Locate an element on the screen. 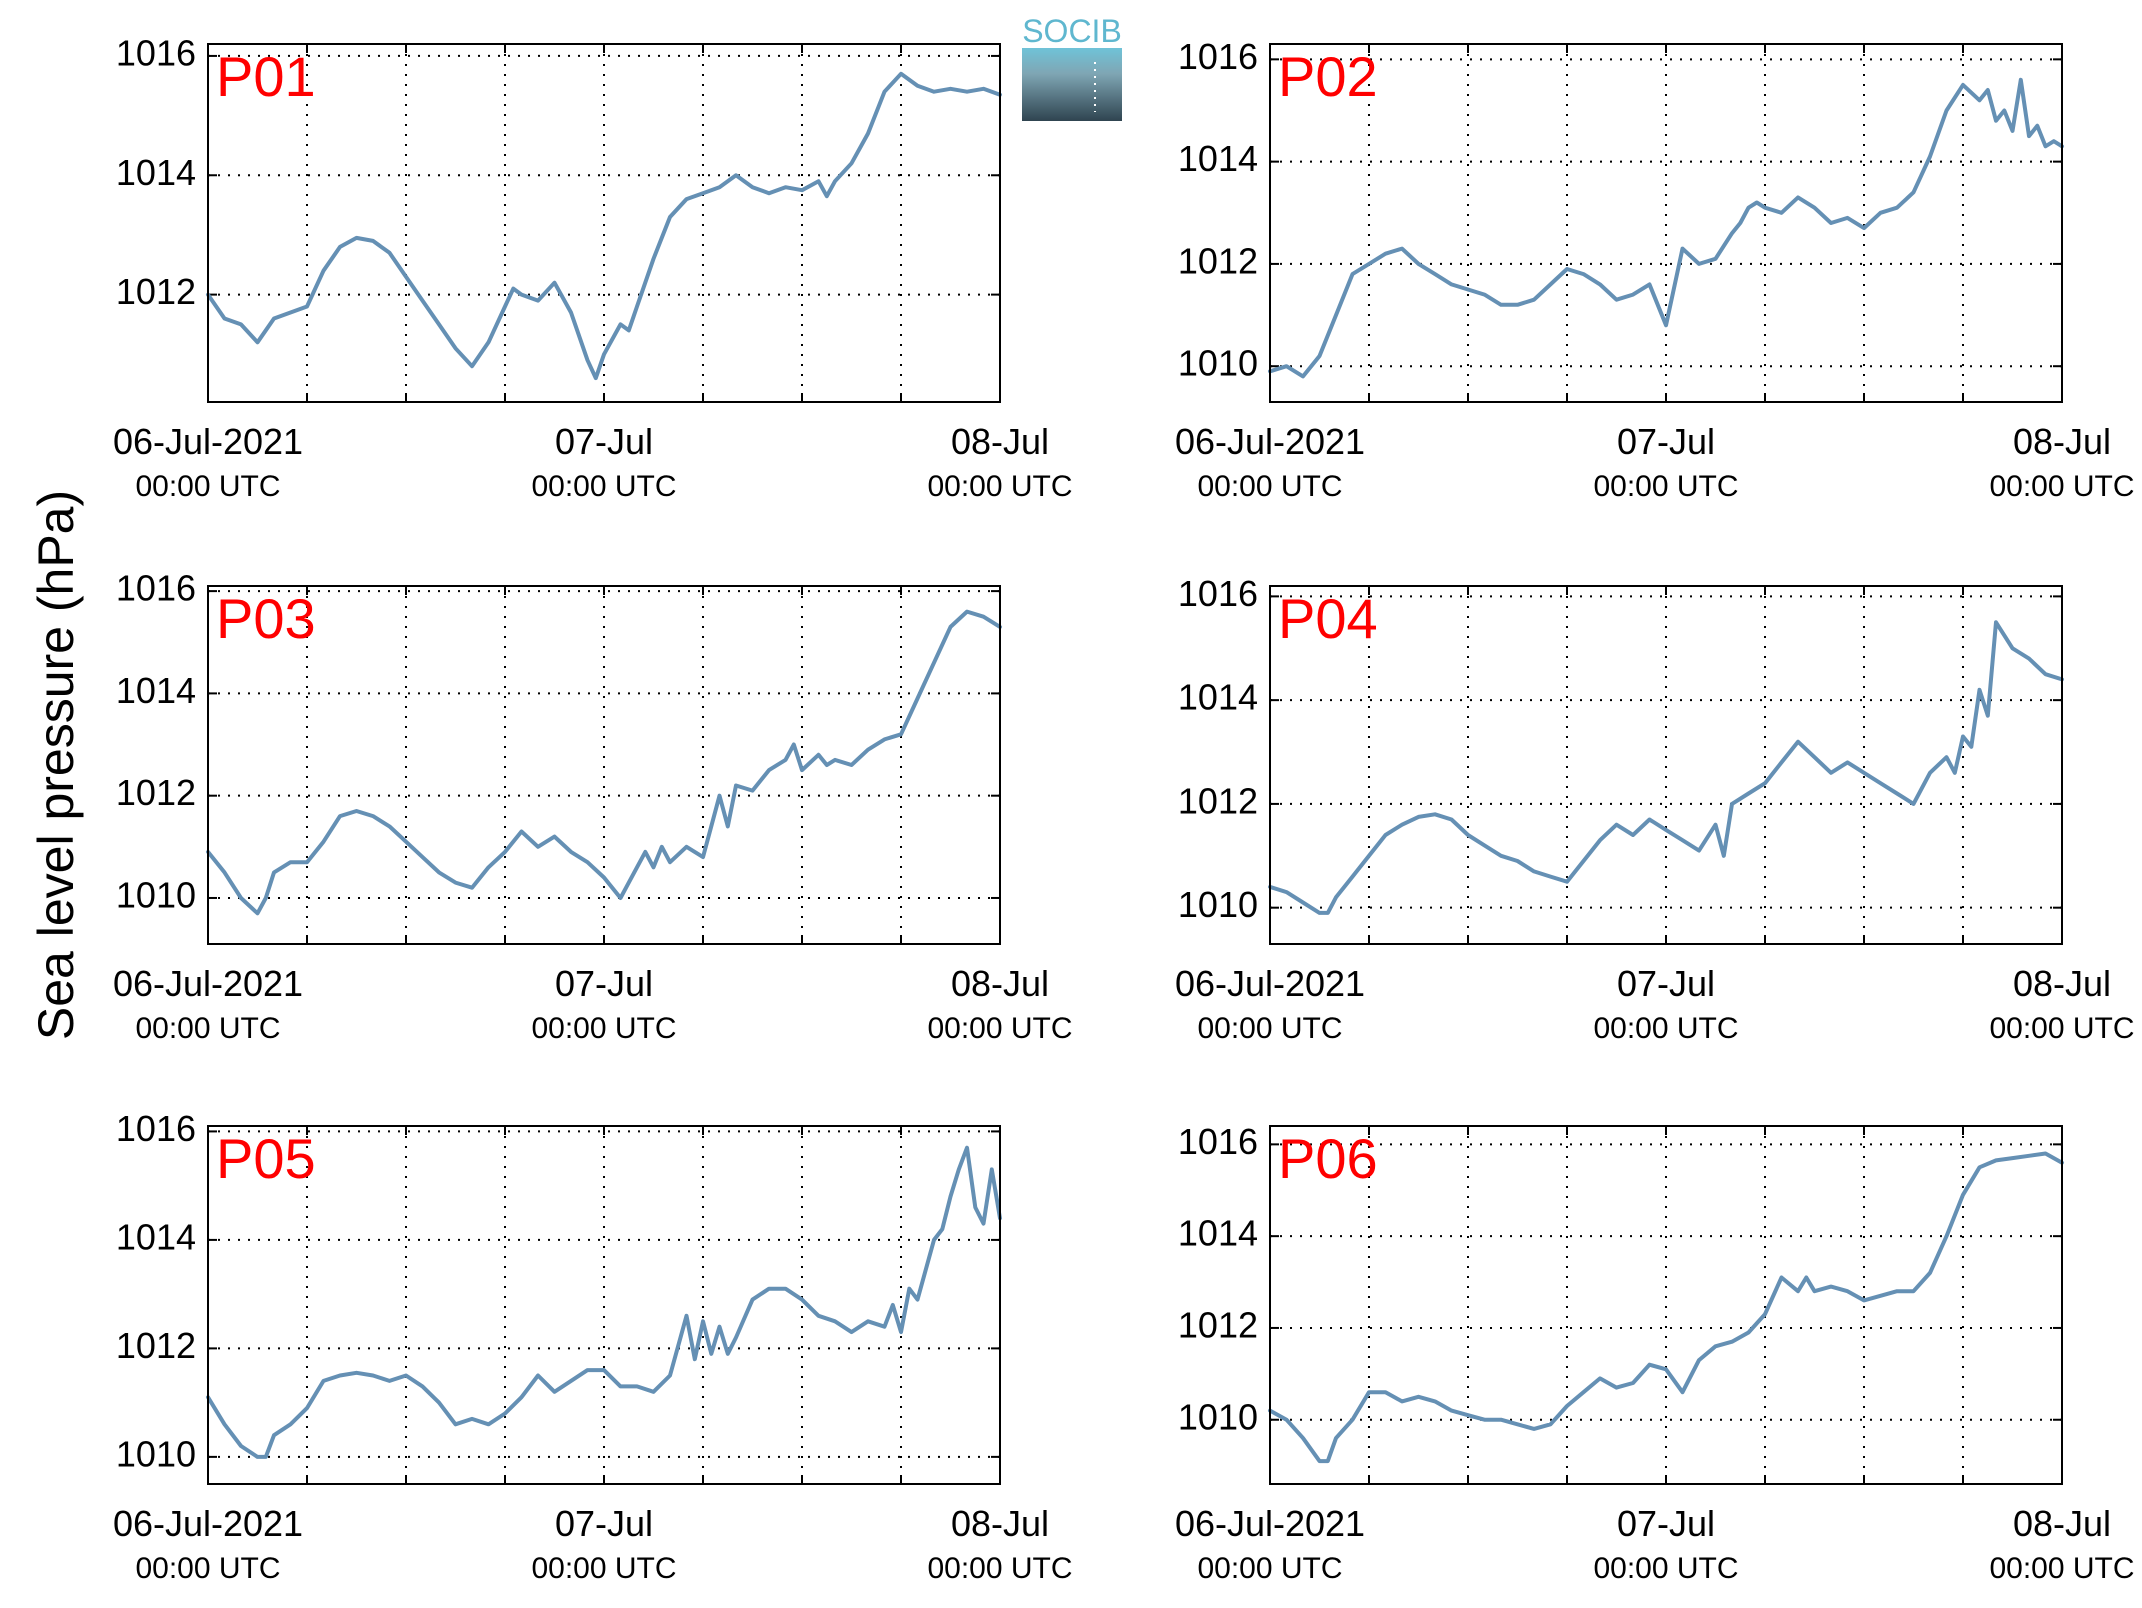 The height and width of the screenshot is (1608, 2142). y-axis-label: Sea level pressure (hPa) is located at coordinates (56, 765).